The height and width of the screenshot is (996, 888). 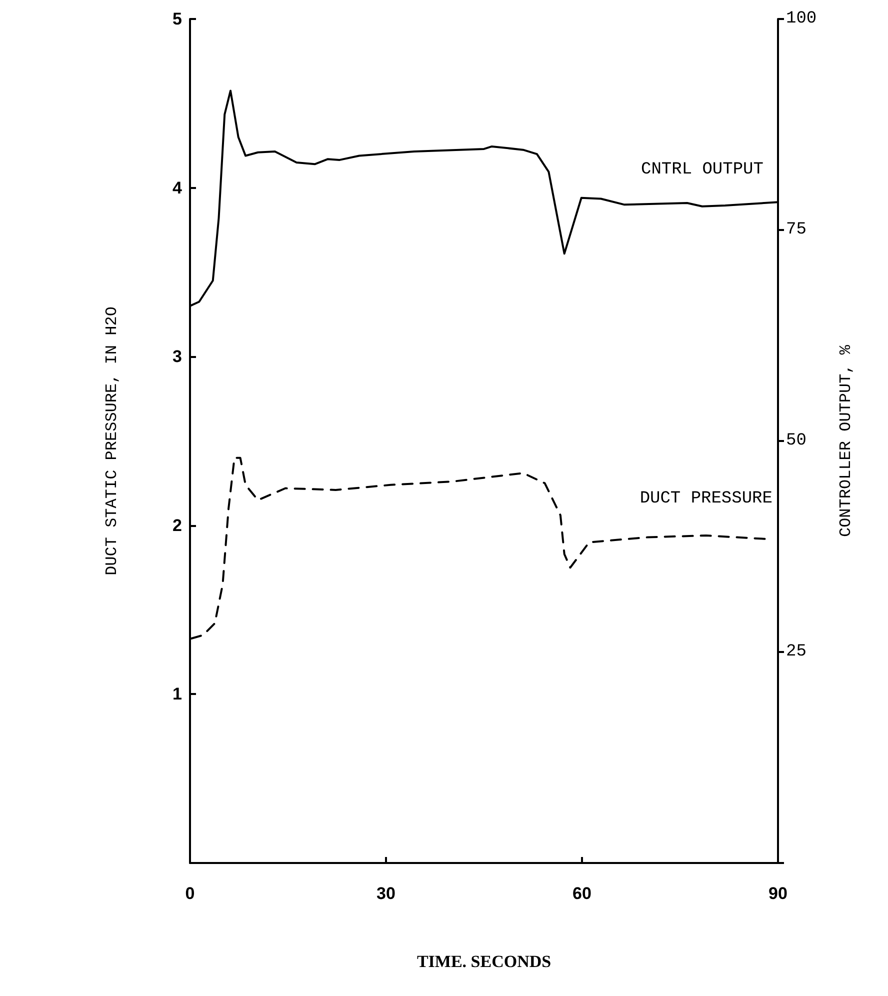 I want to click on x-tick-label: 90, so click(x=778, y=893).